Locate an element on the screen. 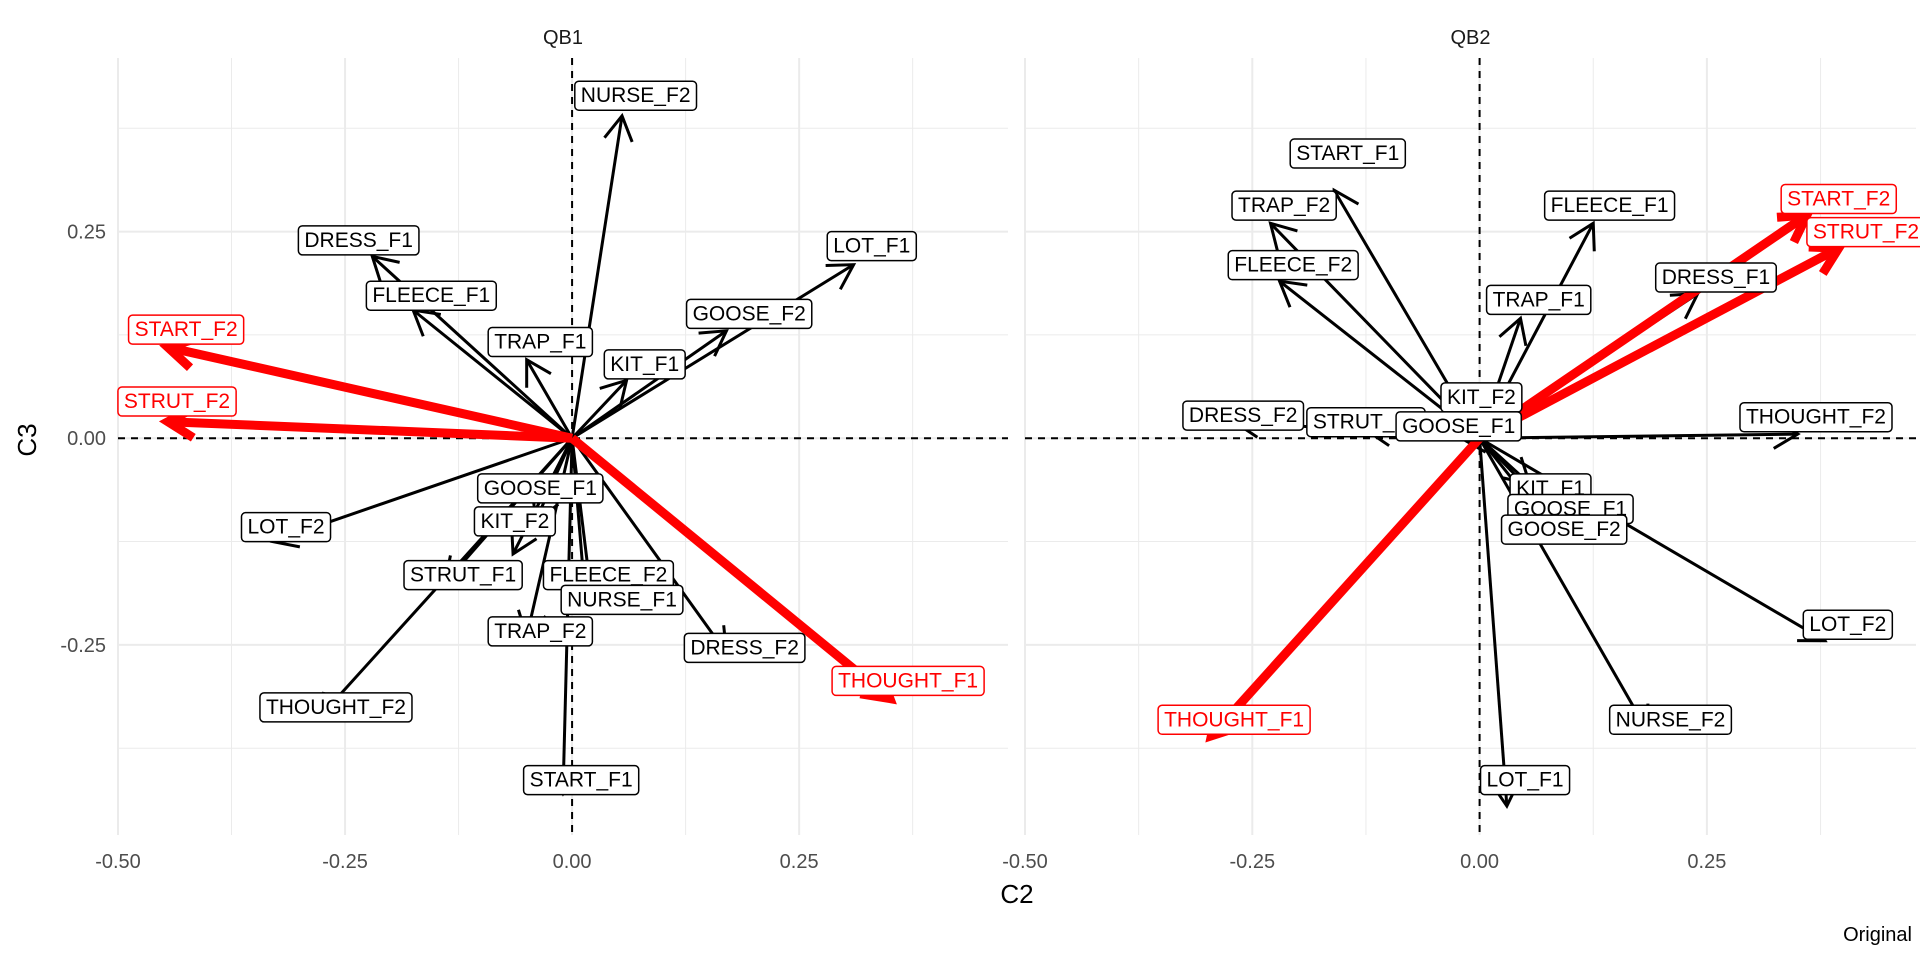 The image size is (1920, 960). label-nurse-f1: NURSE_F1 is located at coordinates (622, 600).